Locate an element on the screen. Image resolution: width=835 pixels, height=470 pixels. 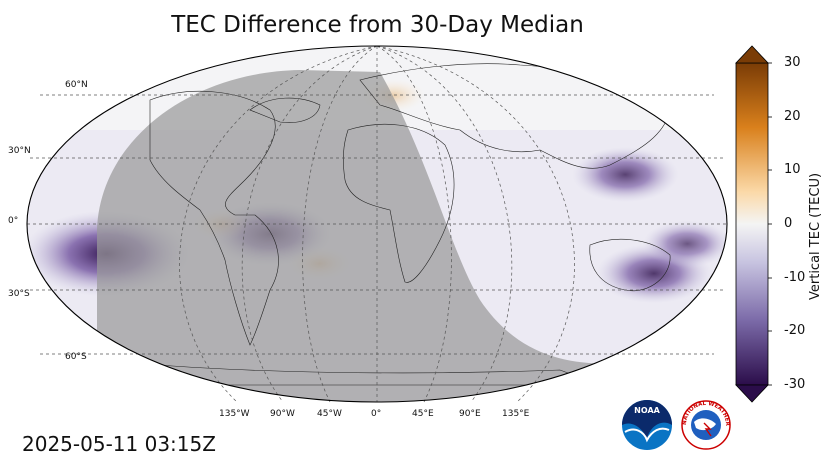
colorbar-tick-label: -10 is located at coordinates (795, 277).